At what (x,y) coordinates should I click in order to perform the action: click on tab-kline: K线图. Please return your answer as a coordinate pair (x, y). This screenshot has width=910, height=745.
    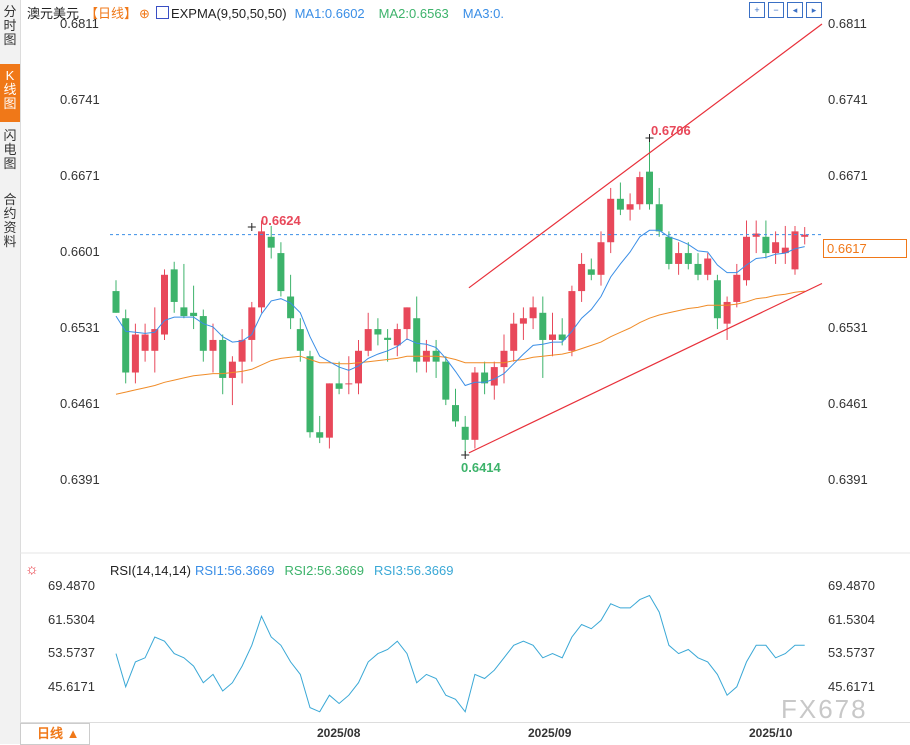
    Looking at the image, I should click on (10, 93).